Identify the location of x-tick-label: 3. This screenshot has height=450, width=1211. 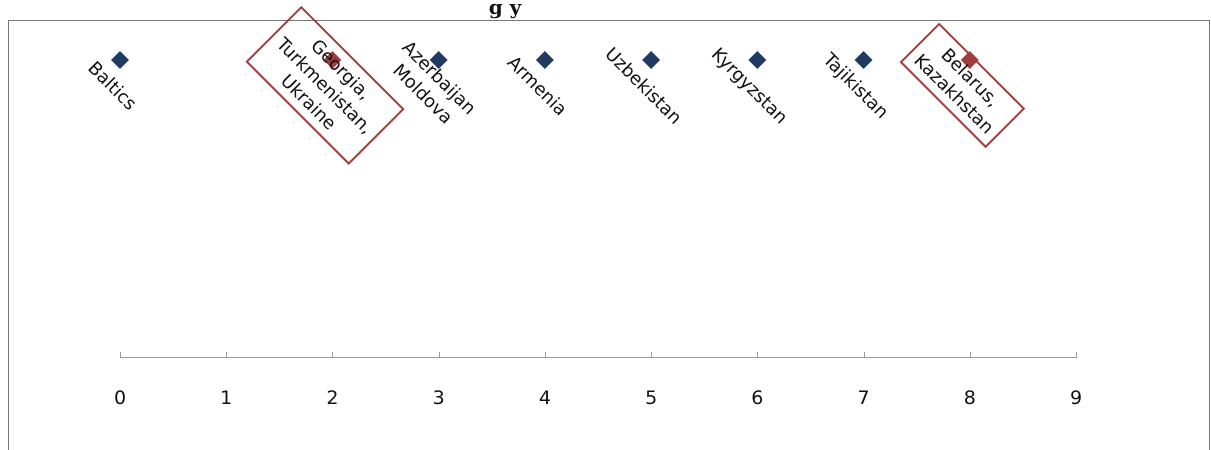
(439, 398).